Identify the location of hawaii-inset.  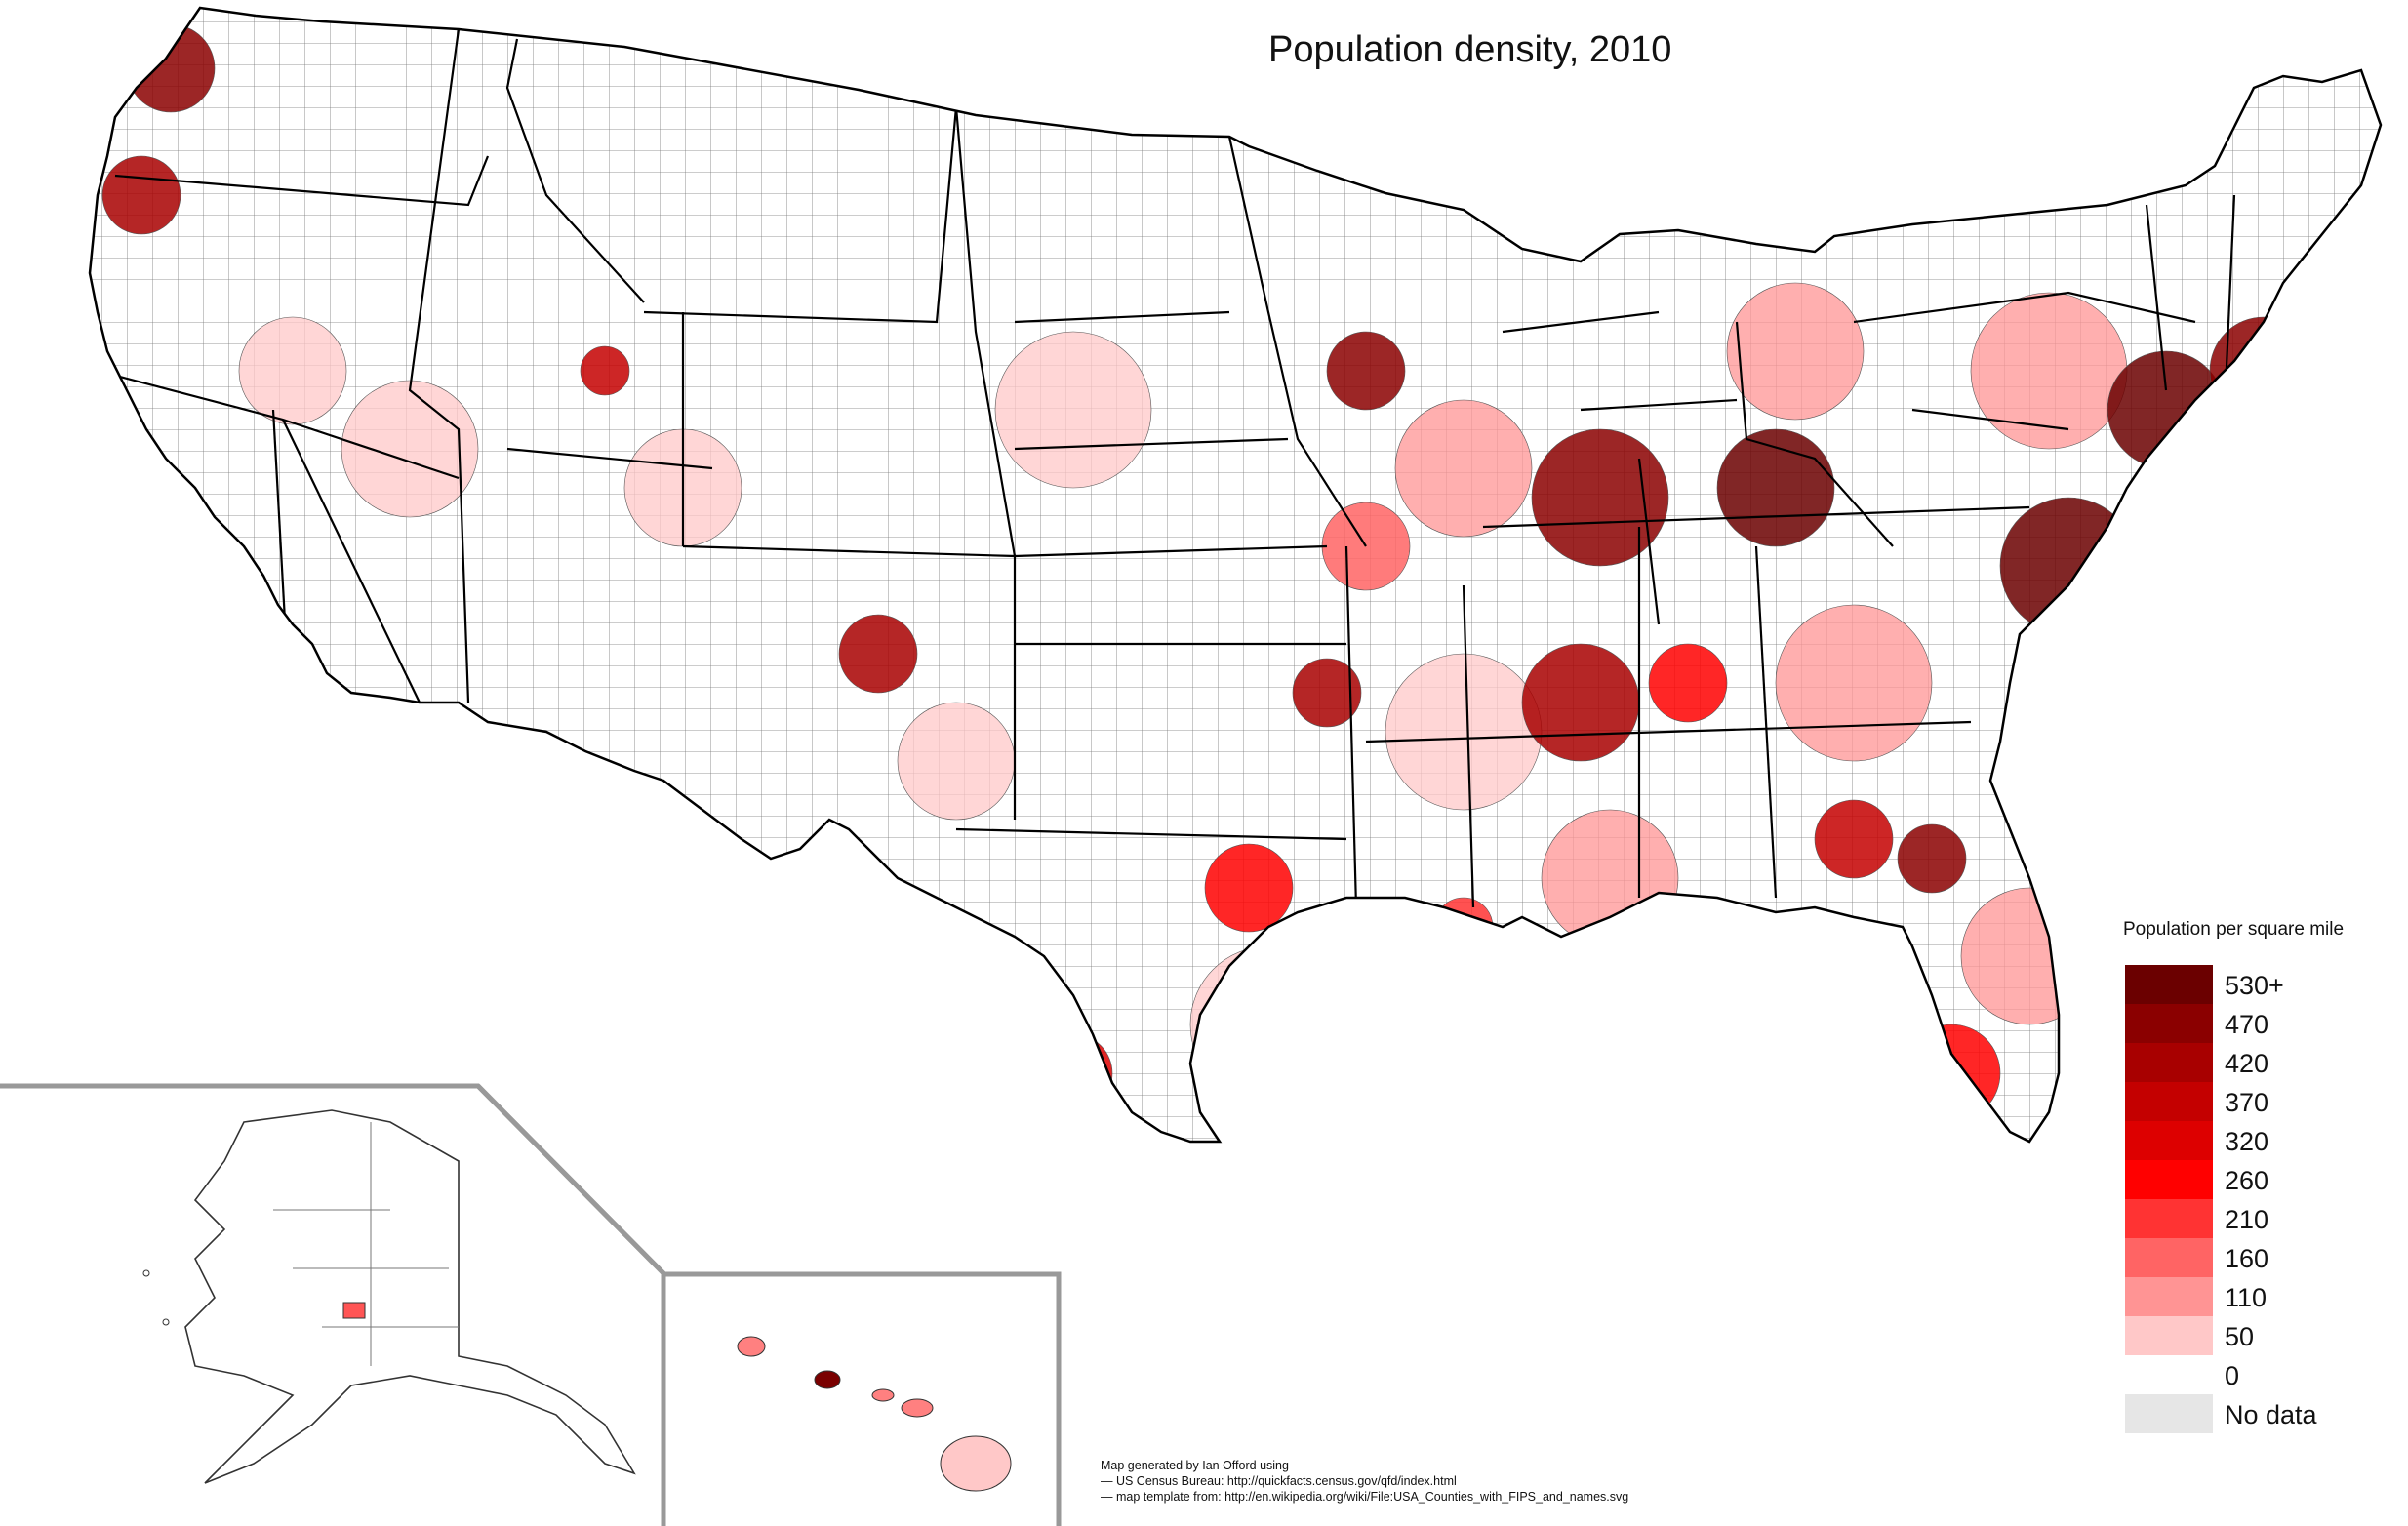
(769, 1305).